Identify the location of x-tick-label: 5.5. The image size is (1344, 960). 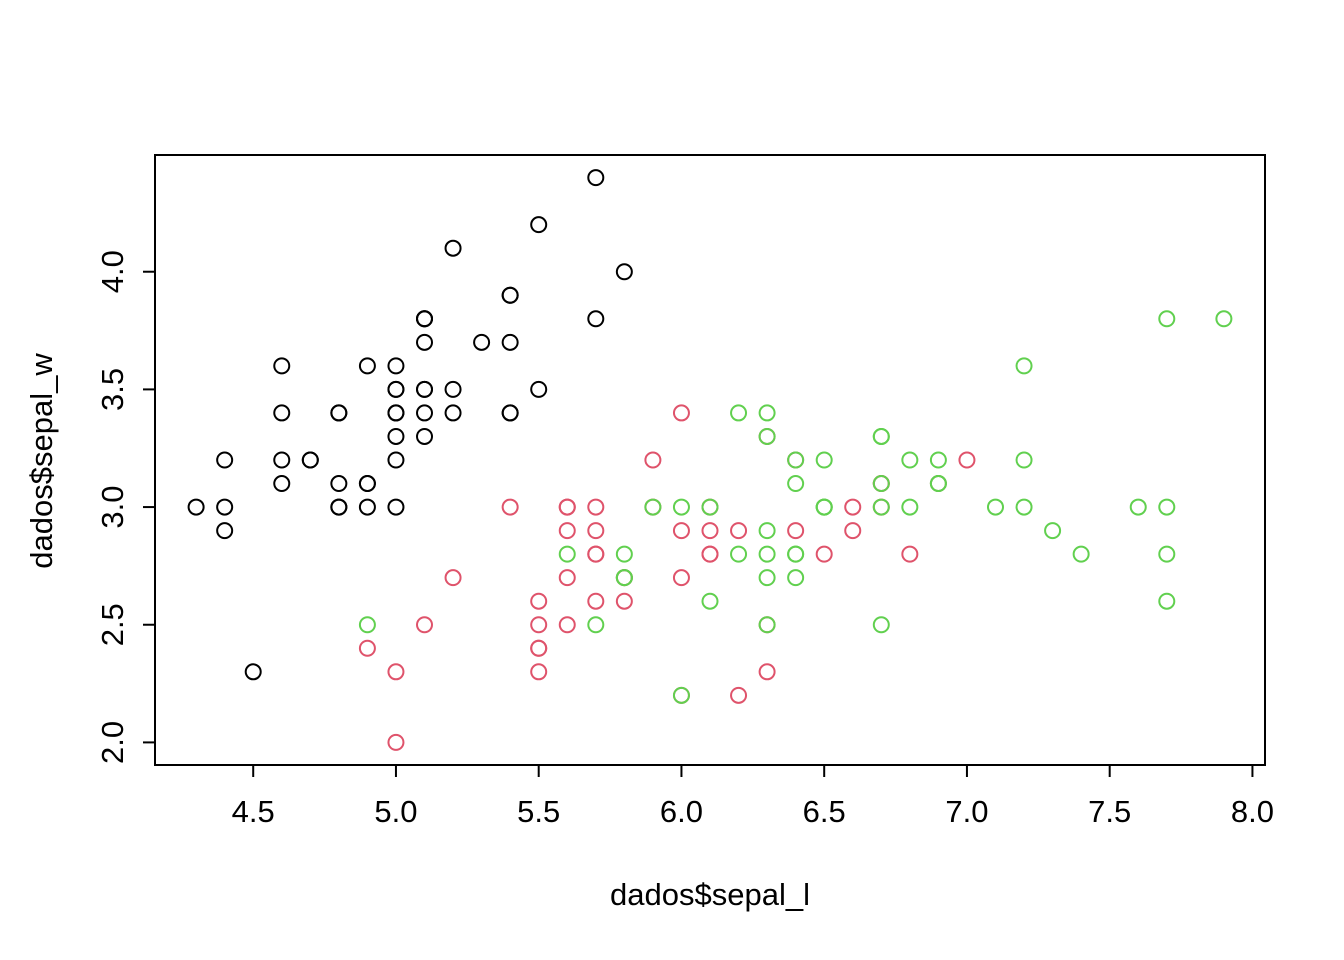
(538, 811).